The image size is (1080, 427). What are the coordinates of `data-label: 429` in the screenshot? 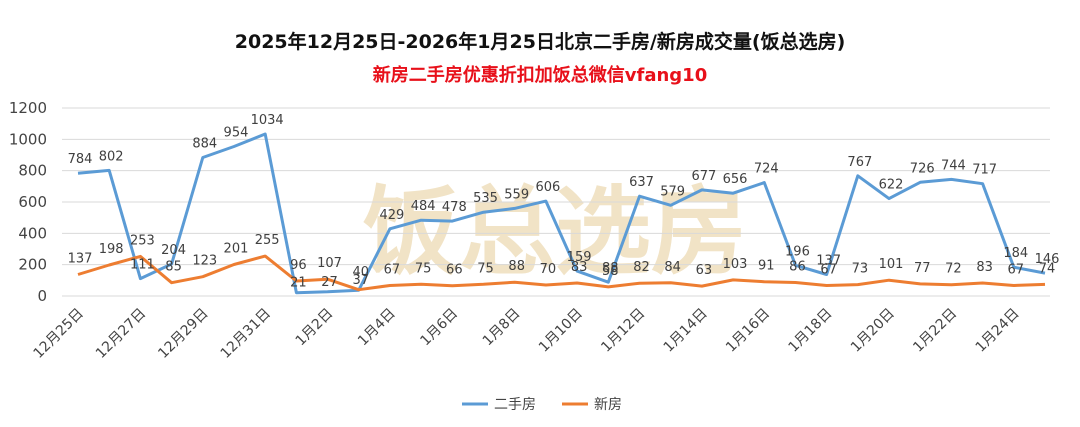 It's located at (392, 215).